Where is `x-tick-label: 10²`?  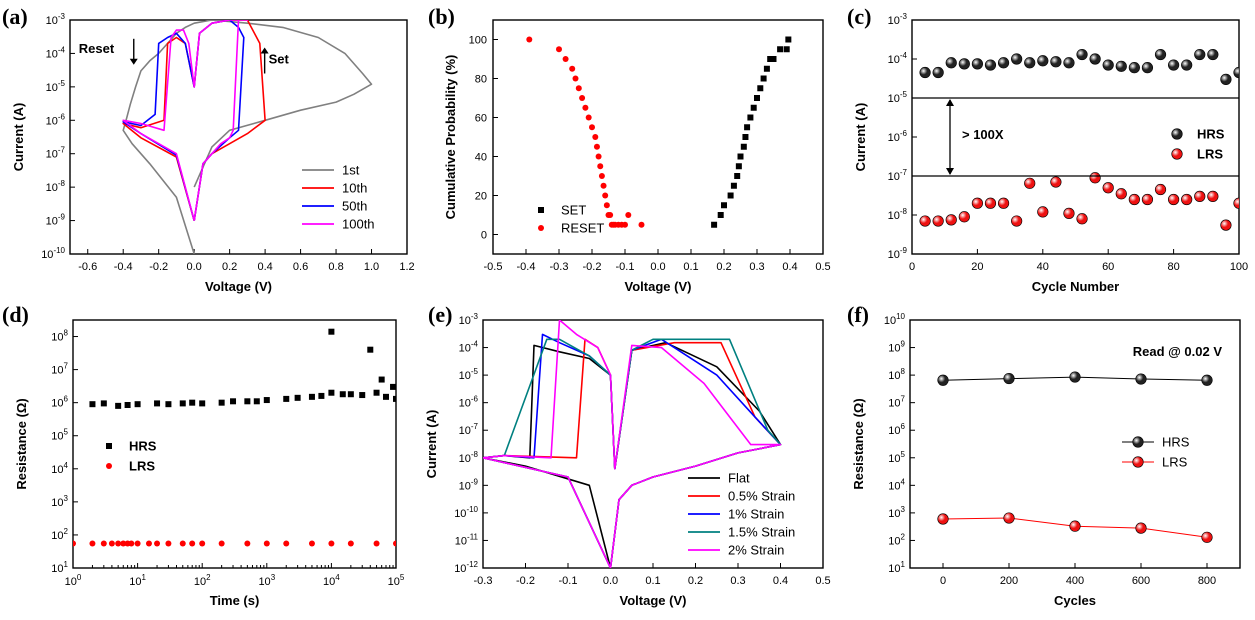 x-tick-label: 10² is located at coordinates (202, 580).